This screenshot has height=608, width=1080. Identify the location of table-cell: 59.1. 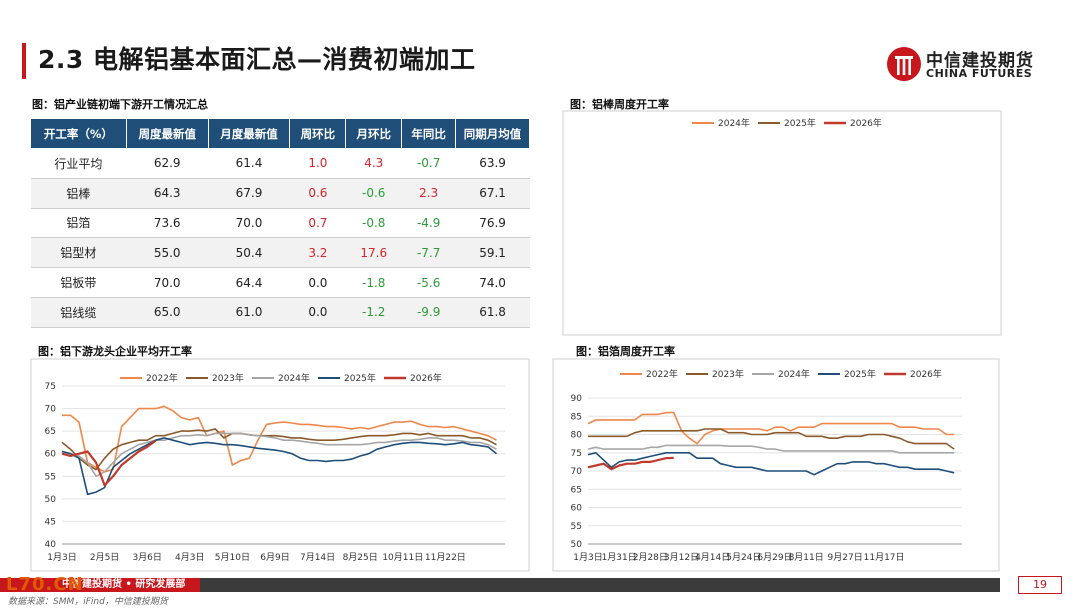
(492, 253).